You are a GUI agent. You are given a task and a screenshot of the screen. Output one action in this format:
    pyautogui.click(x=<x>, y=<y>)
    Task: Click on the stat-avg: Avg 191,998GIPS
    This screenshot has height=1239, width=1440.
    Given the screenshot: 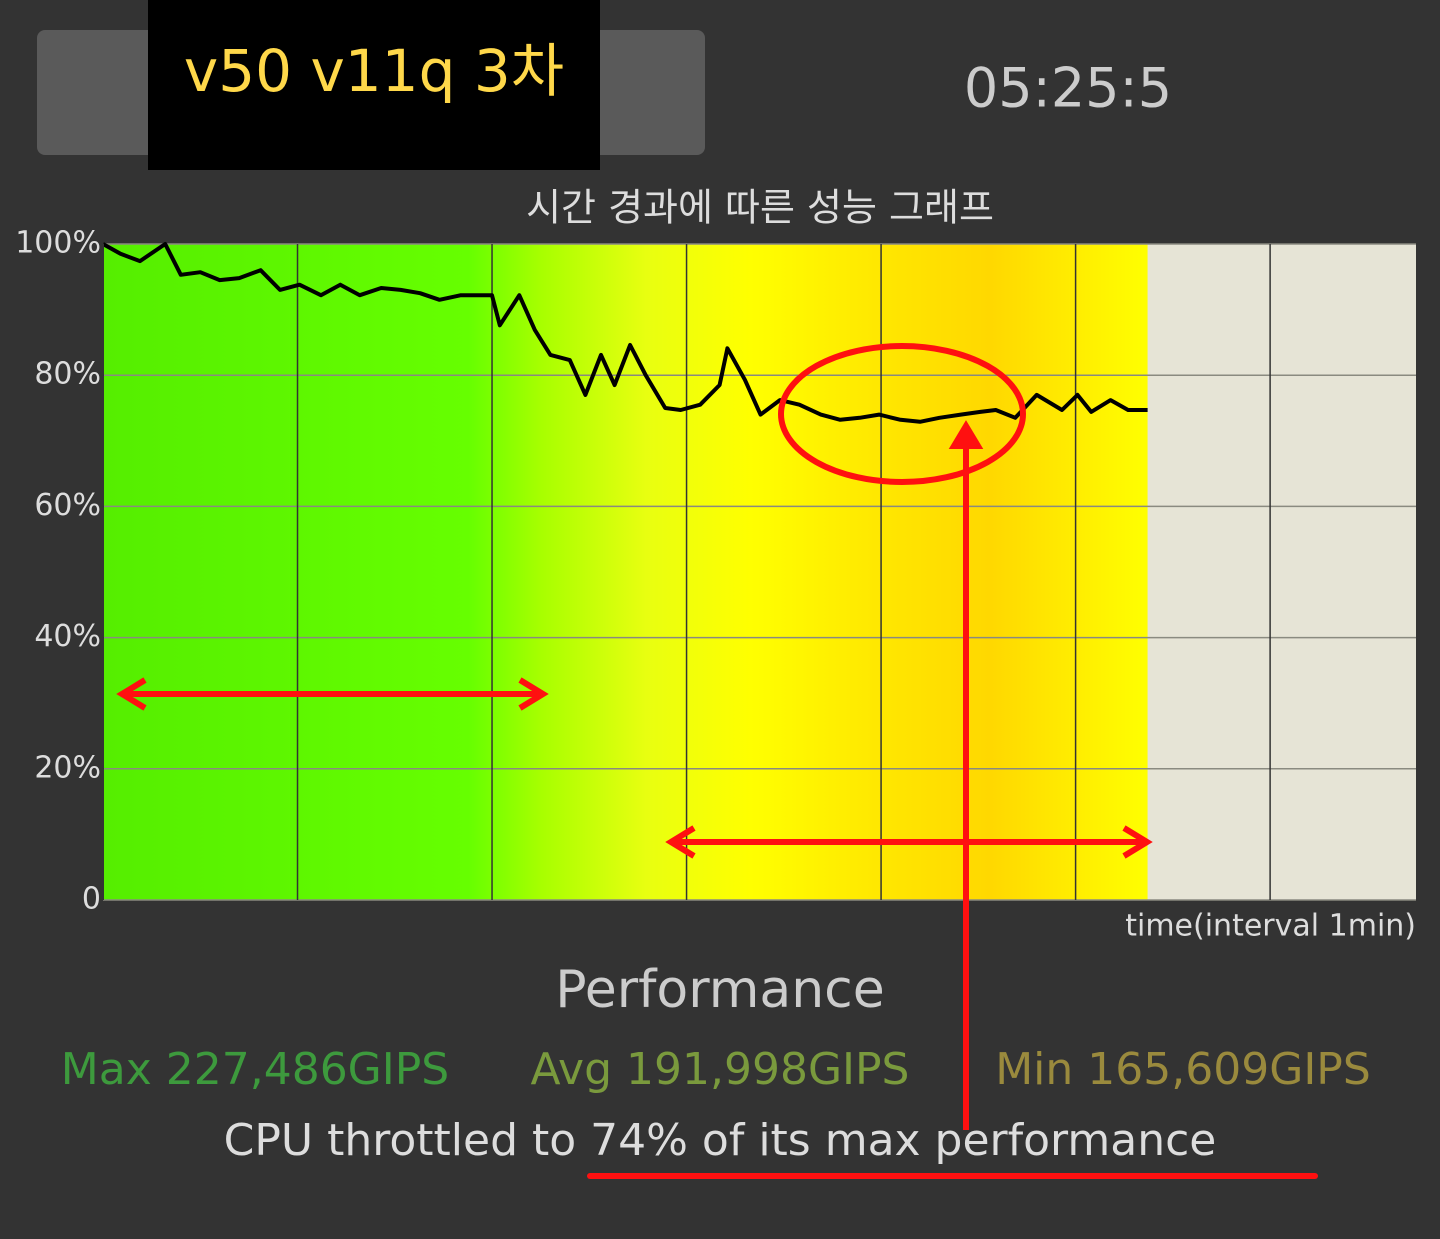 What is the action you would take?
    pyautogui.click(x=720, y=1069)
    